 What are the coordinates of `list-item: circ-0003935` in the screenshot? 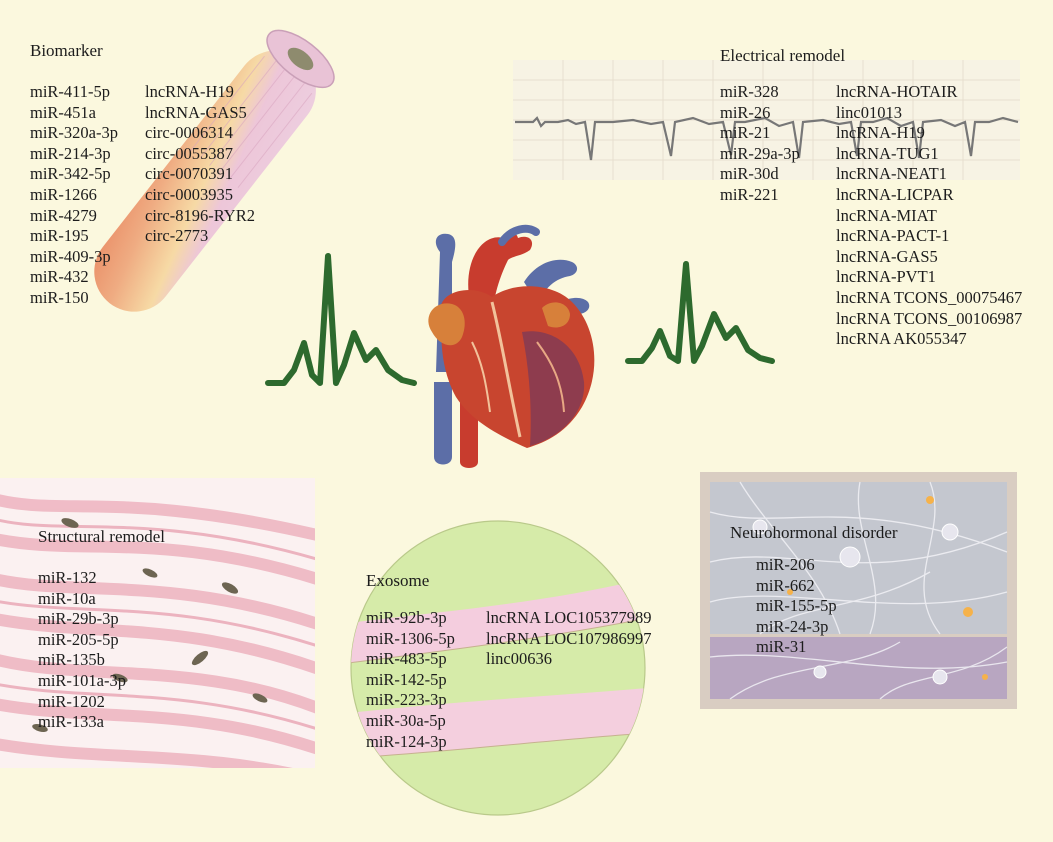 It's located at (189, 194).